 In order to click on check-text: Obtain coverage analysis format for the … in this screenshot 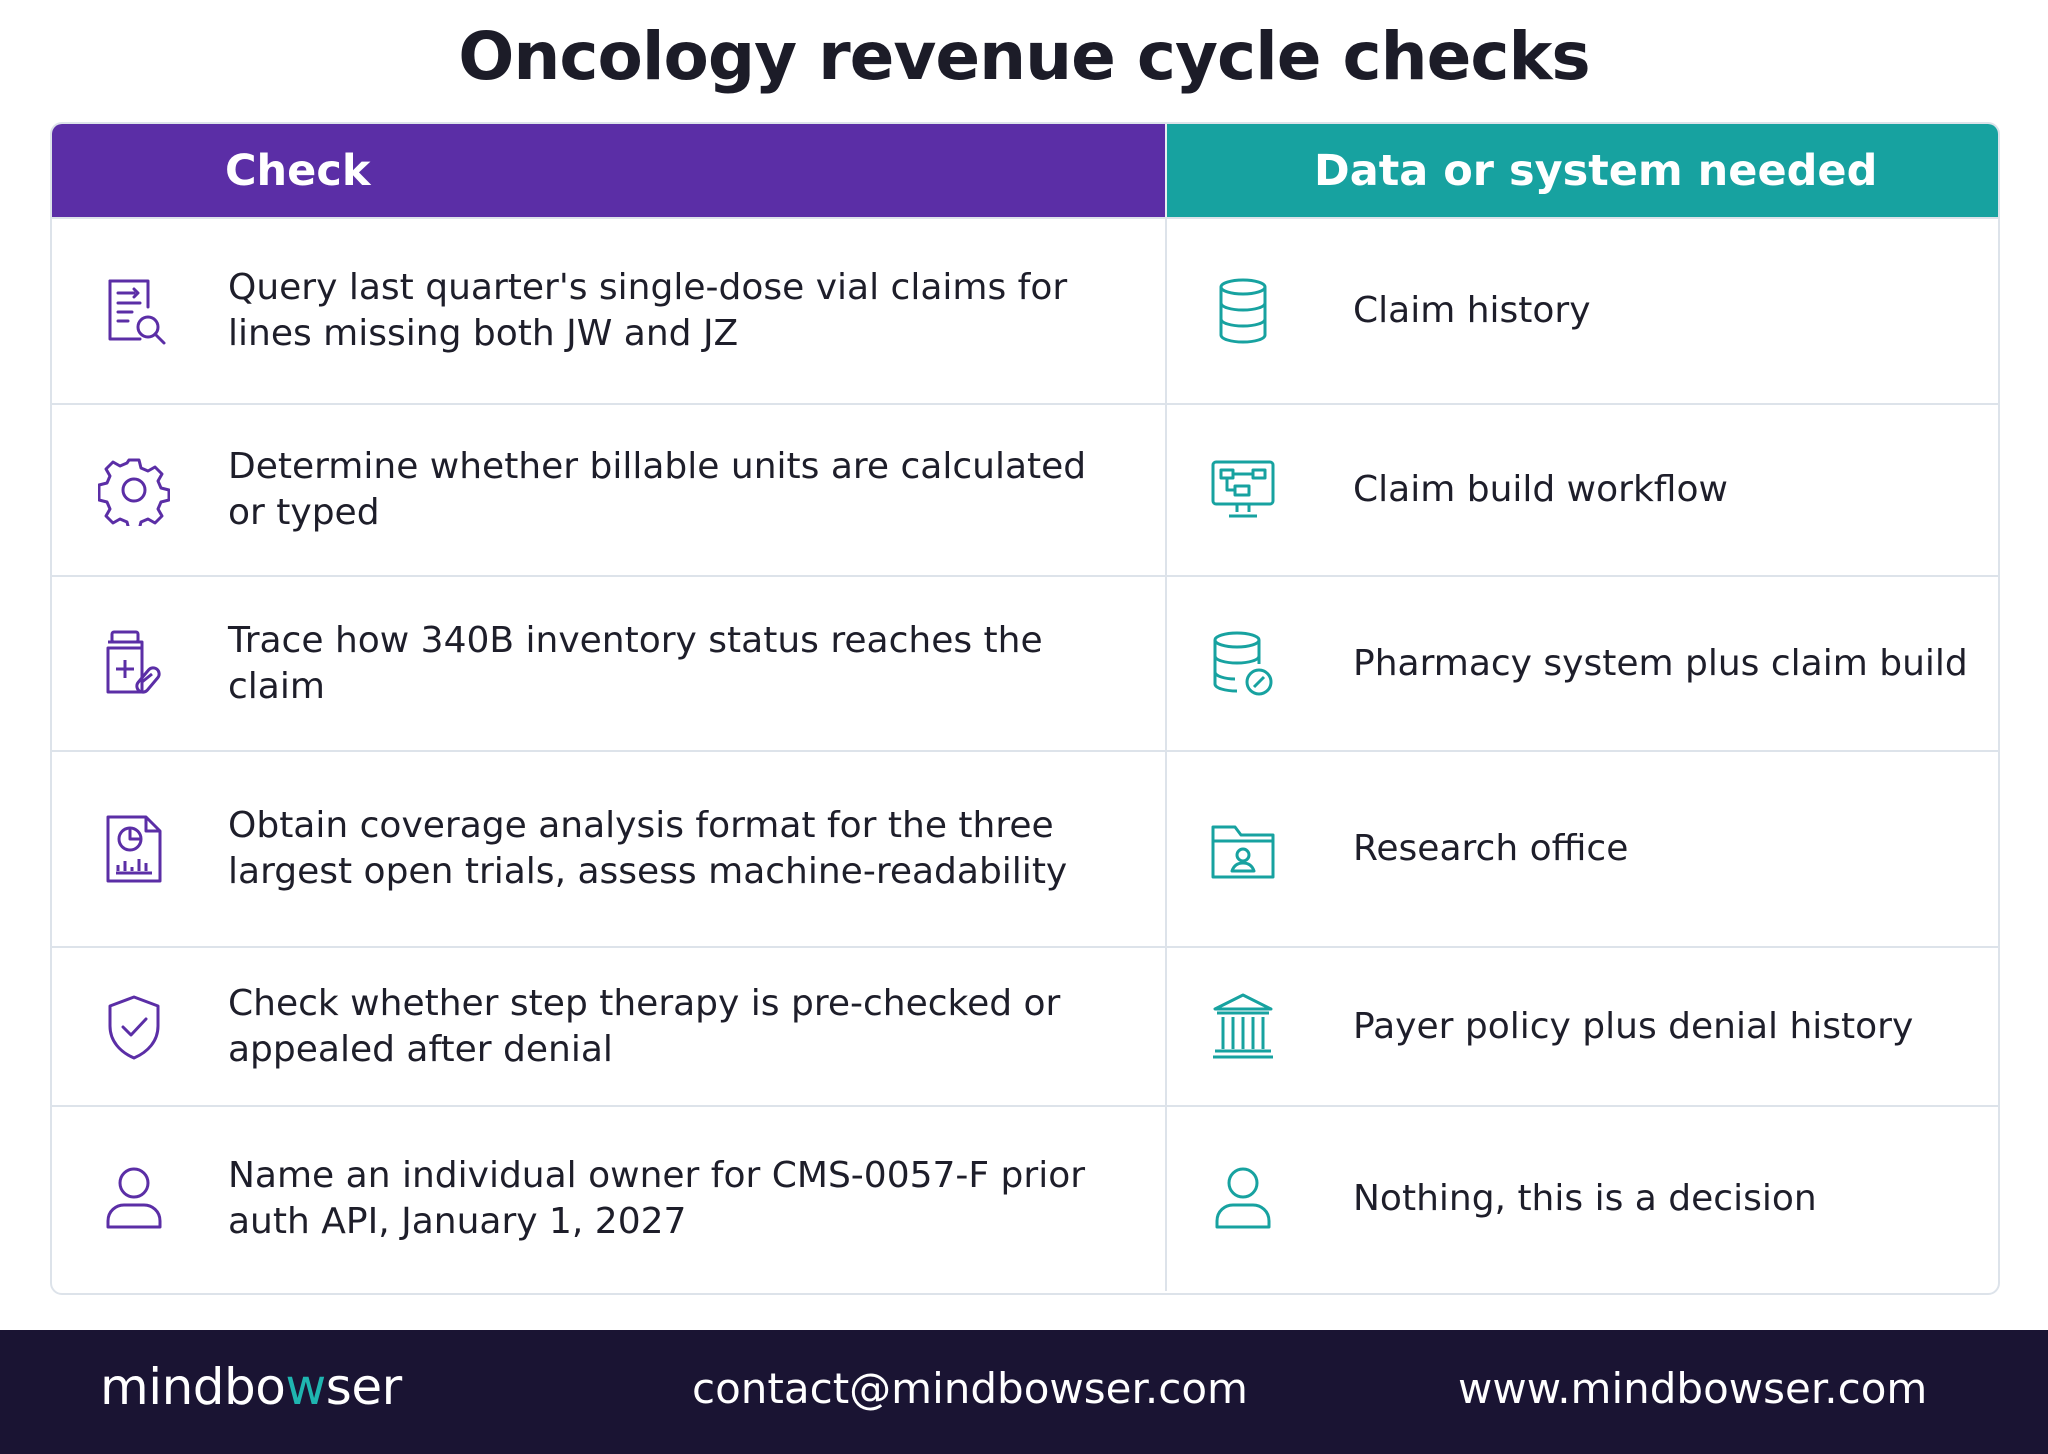, I will do `click(648, 848)`.